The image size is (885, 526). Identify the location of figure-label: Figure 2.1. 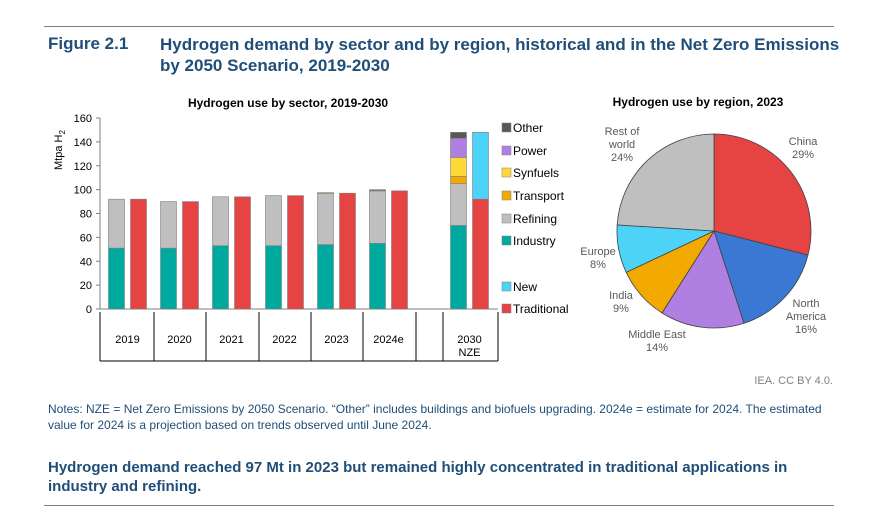
(88, 43).